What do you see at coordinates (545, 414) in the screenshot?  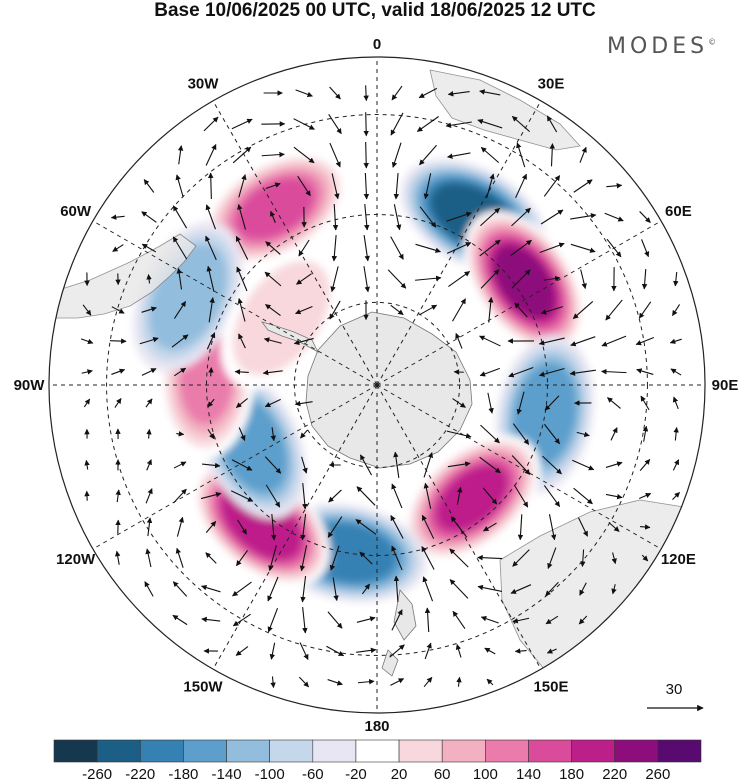 I see `contour-band` at bounding box center [545, 414].